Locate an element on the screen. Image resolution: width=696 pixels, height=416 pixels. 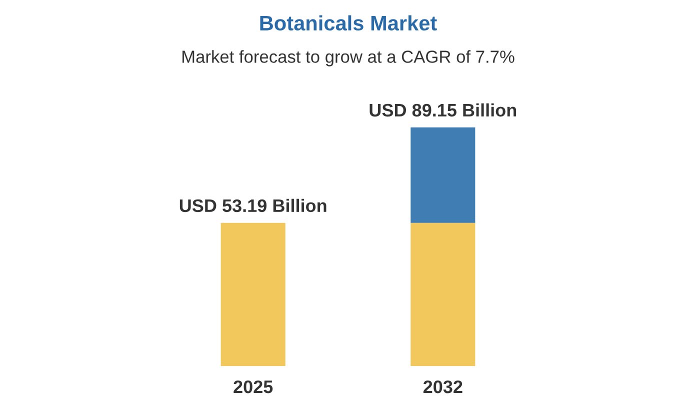
x-tick-label: 2025 is located at coordinates (253, 387).